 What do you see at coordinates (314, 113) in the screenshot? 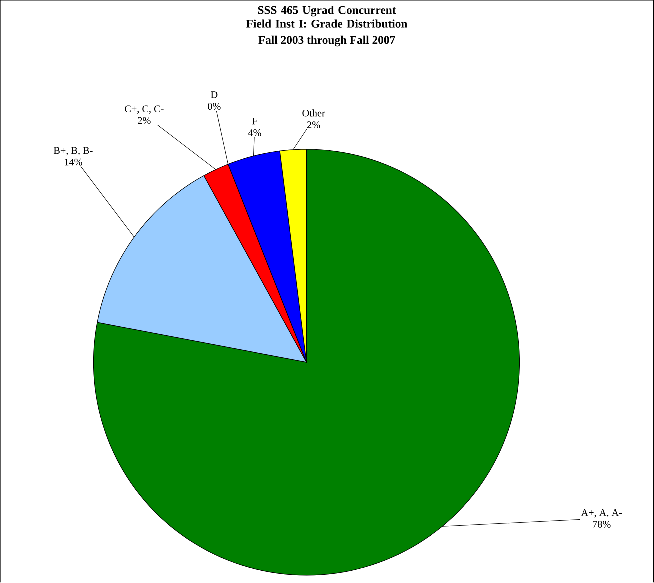
I see `slice-label: Other` at bounding box center [314, 113].